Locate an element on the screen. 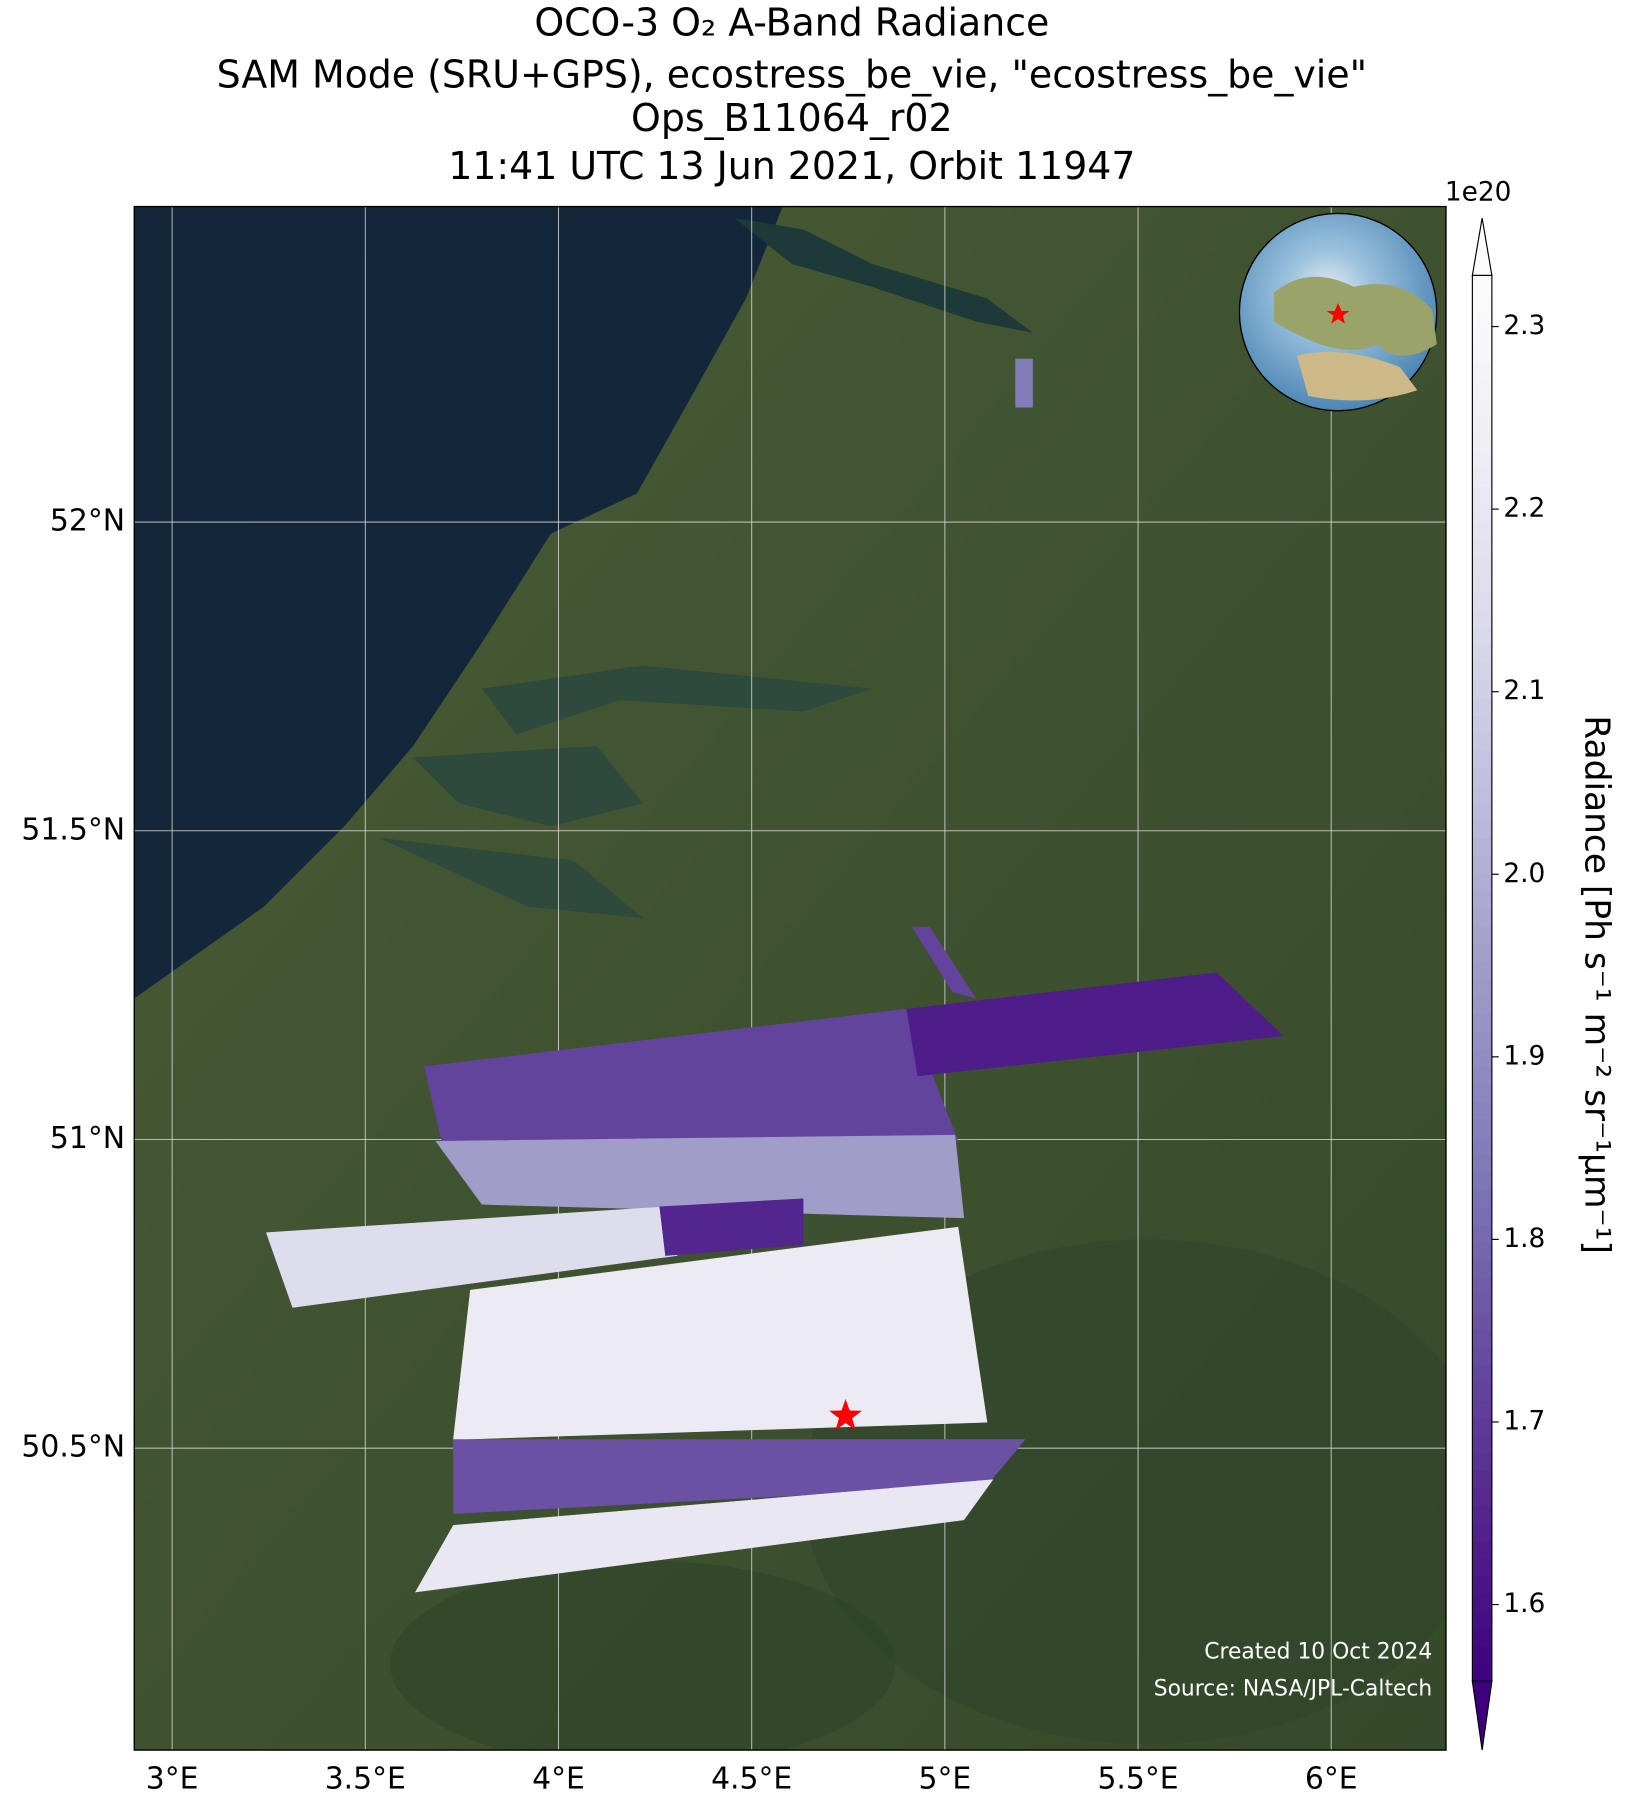 The height and width of the screenshot is (1796, 1625). colorbar-label: Radiance [Ph s⁻¹ m⁻² sr⁻¹μm⁻¹] is located at coordinates (1597, 984).